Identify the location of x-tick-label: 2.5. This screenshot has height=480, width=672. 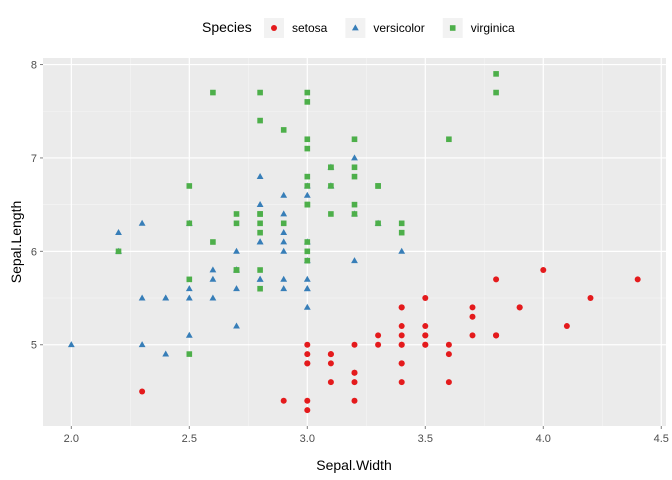
(189, 439).